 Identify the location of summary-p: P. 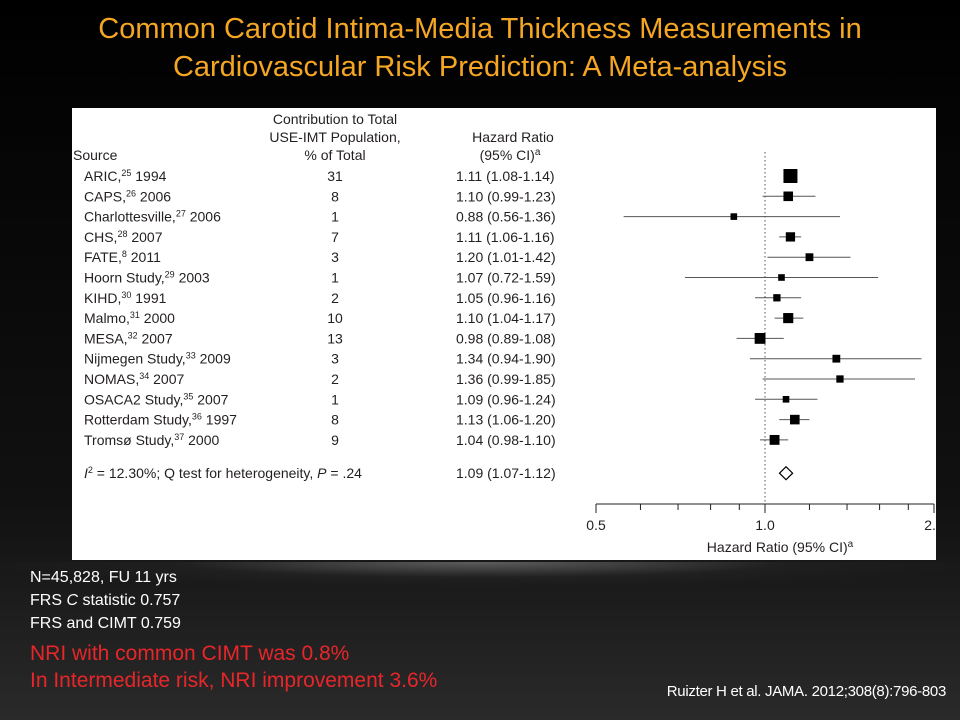
(322, 473).